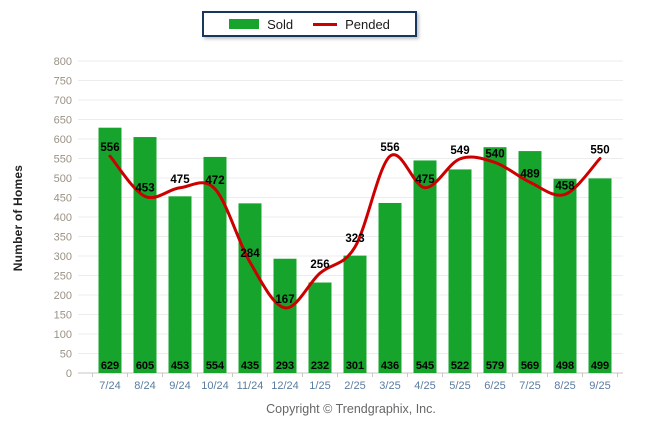 The width and height of the screenshot is (646, 434). What do you see at coordinates (18, 218) in the screenshot?
I see `y-axis-title: Number of Homes` at bounding box center [18, 218].